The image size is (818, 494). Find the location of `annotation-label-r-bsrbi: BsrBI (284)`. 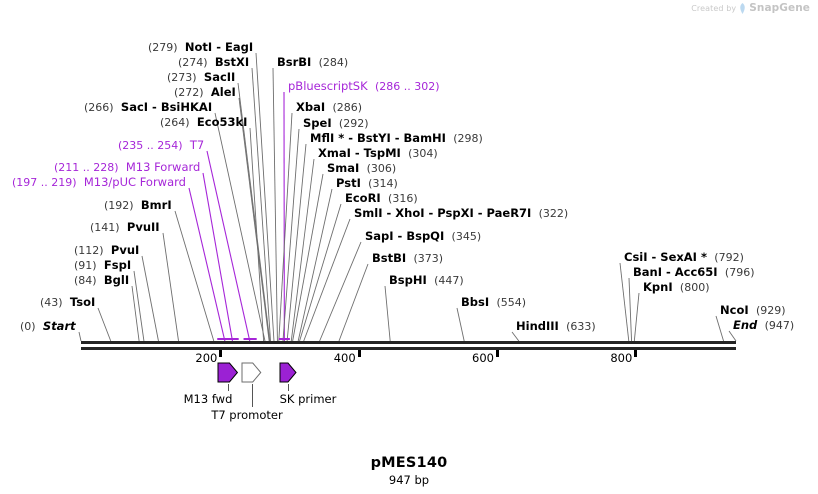

annotation-label-r-bsrbi: BsrBI (284) is located at coordinates (312, 62).